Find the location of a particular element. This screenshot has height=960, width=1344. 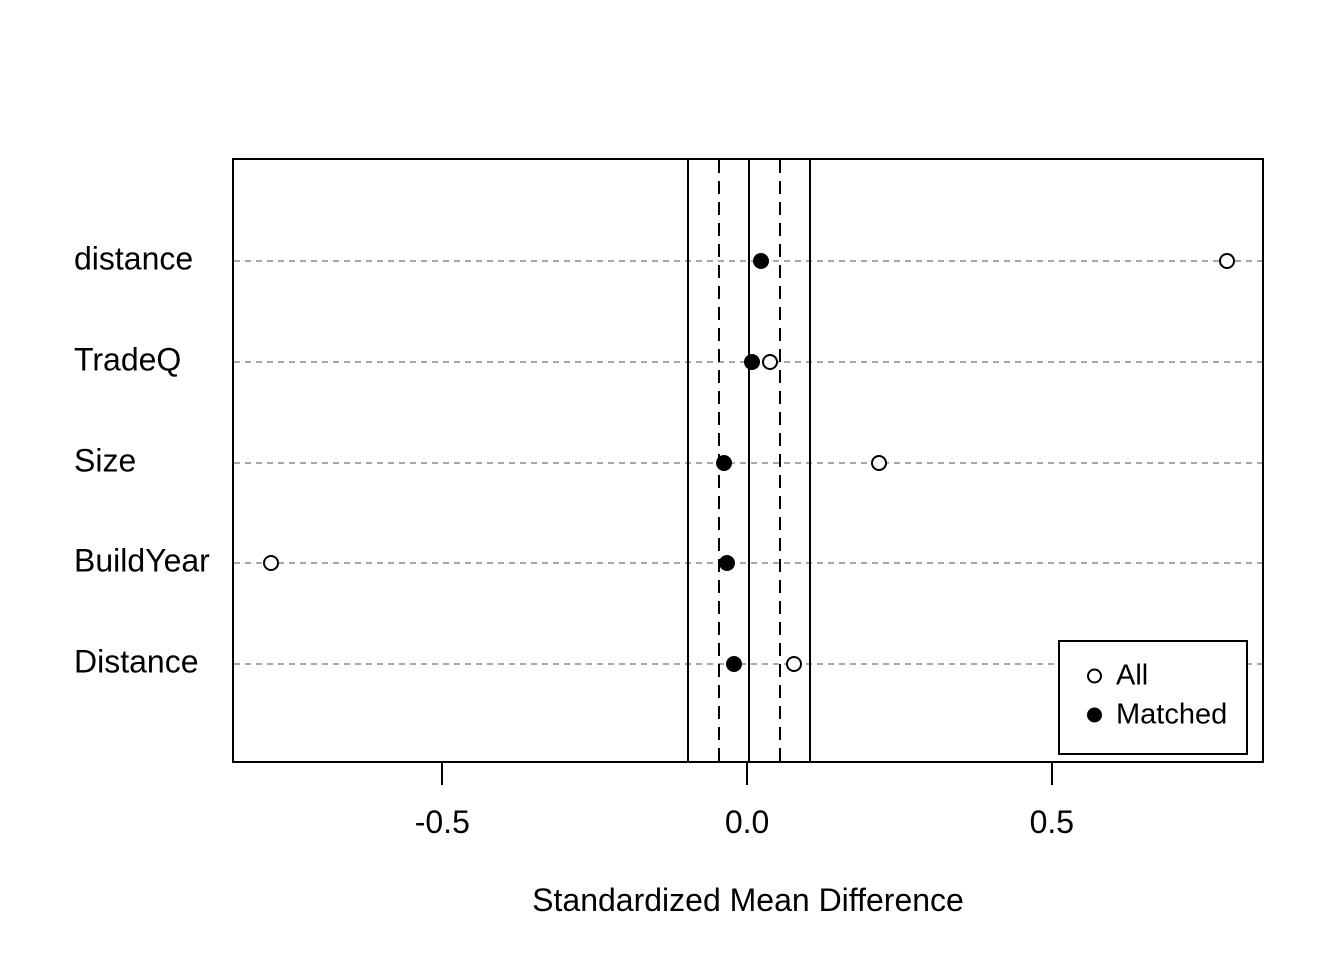

reference-line--0.1 is located at coordinates (688, 460).